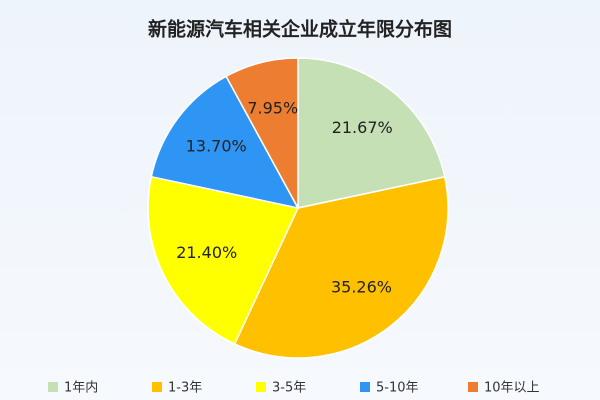 The width and height of the screenshot is (600, 400). What do you see at coordinates (289, 388) in the screenshot?
I see `legend-label: 3-5年` at bounding box center [289, 388].